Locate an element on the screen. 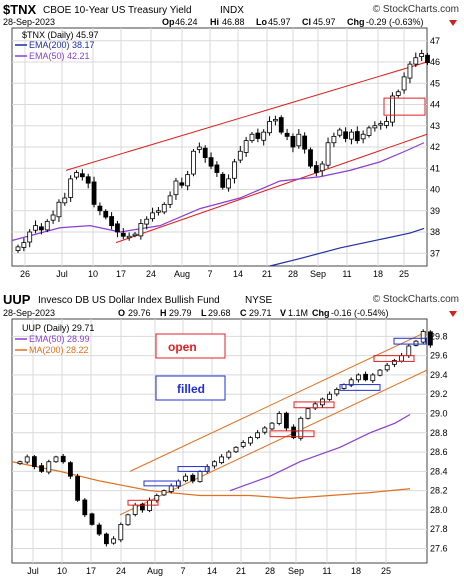 The image size is (464, 579). y-tick-label: 29.2 is located at coordinates (439, 394).